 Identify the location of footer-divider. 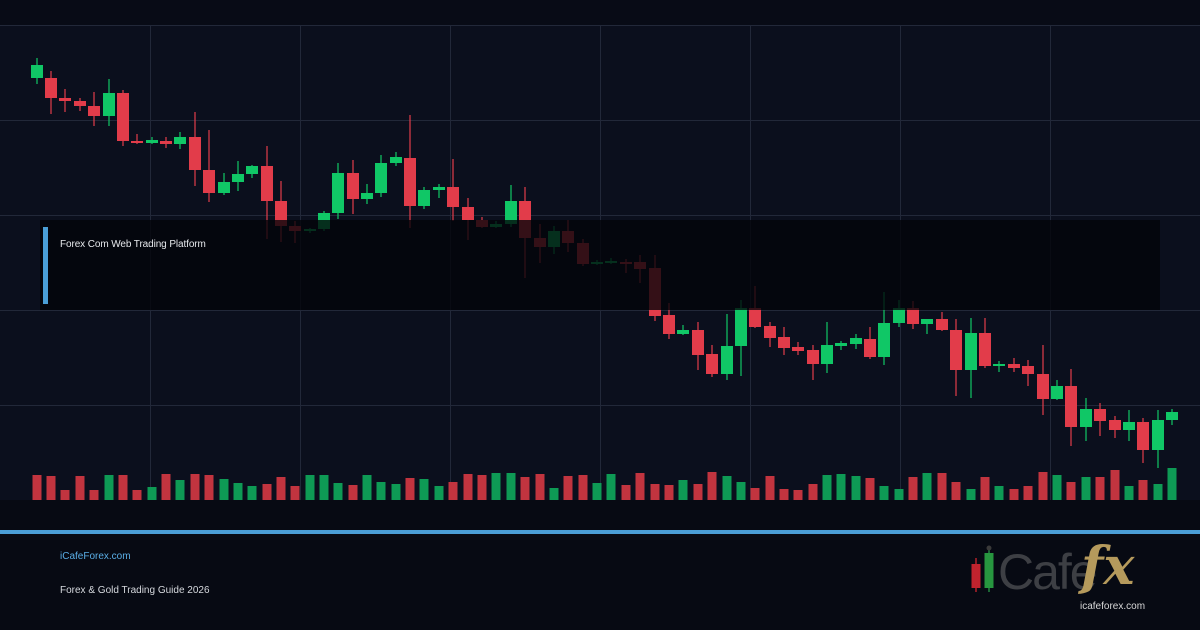
(600, 532).